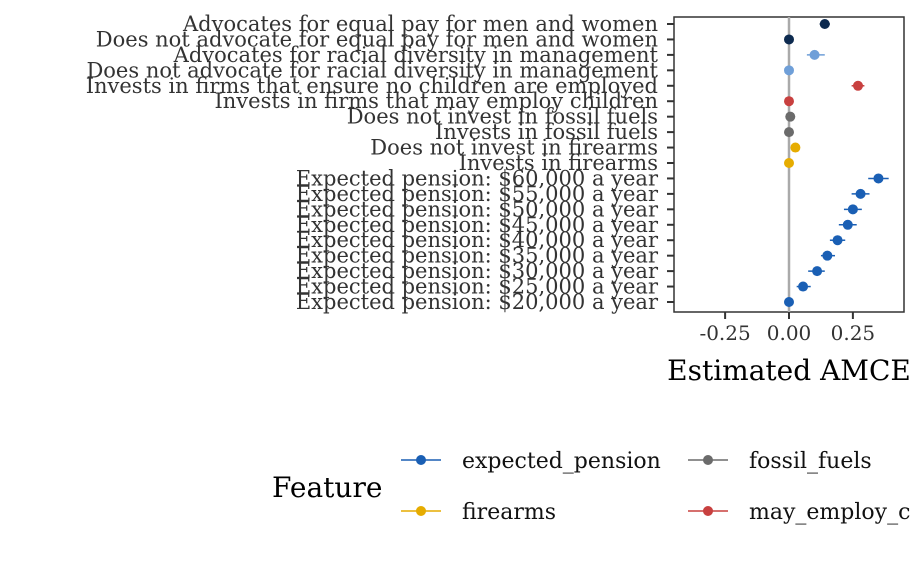  I want to click on y-tick-label: Expected pension: $40,000 a year, so click(477, 240).